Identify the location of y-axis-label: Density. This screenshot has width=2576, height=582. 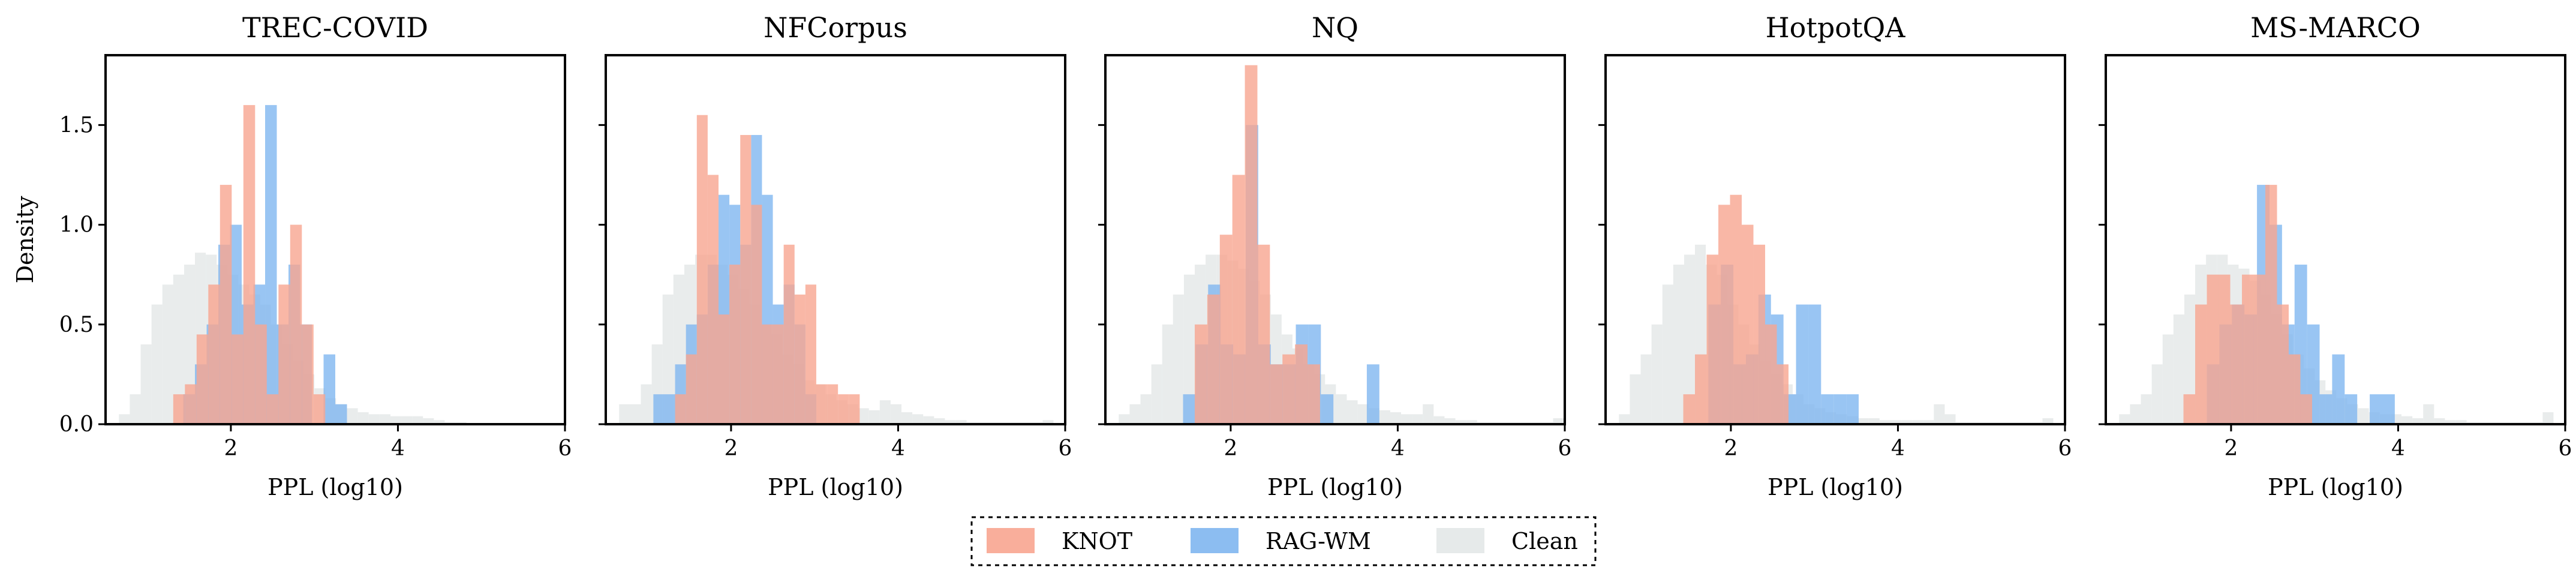
(25, 239).